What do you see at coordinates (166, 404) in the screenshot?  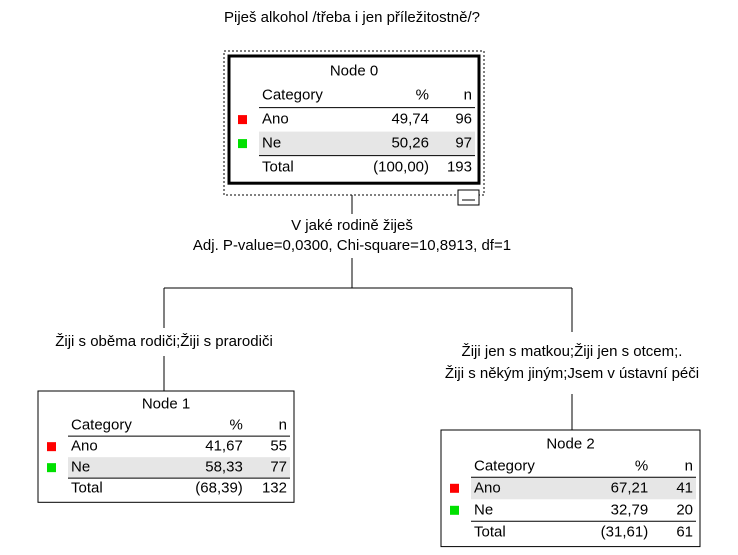 I see `node-title: Node 1` at bounding box center [166, 404].